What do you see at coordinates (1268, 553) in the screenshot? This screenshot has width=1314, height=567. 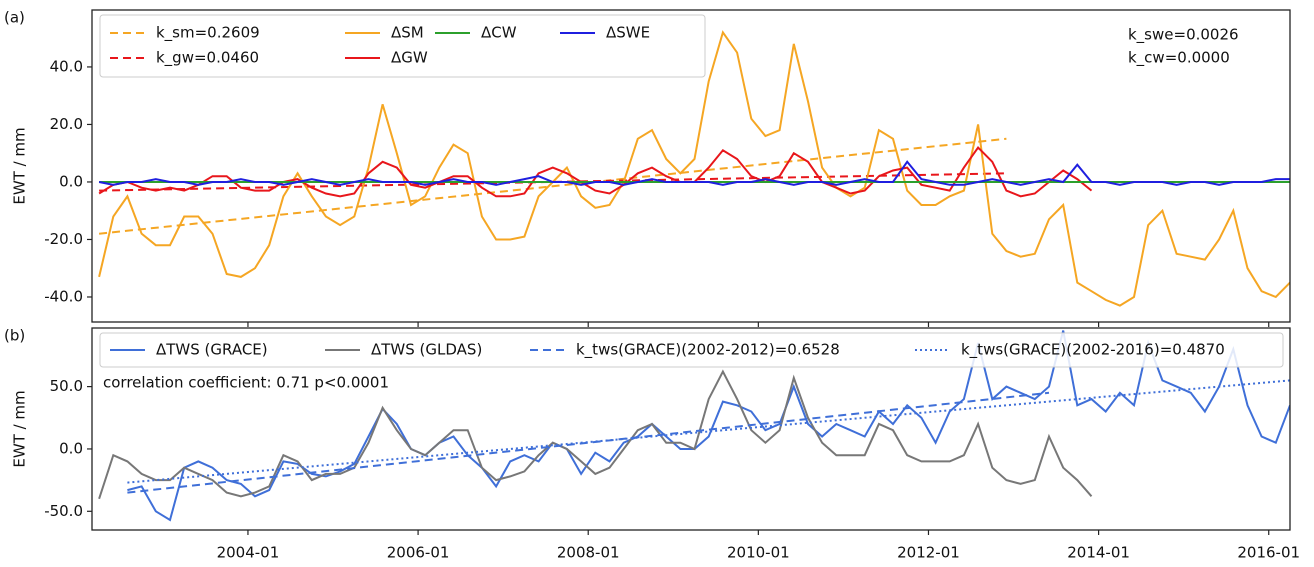 I see `x-tick-label: 2016-01` at bounding box center [1268, 553].